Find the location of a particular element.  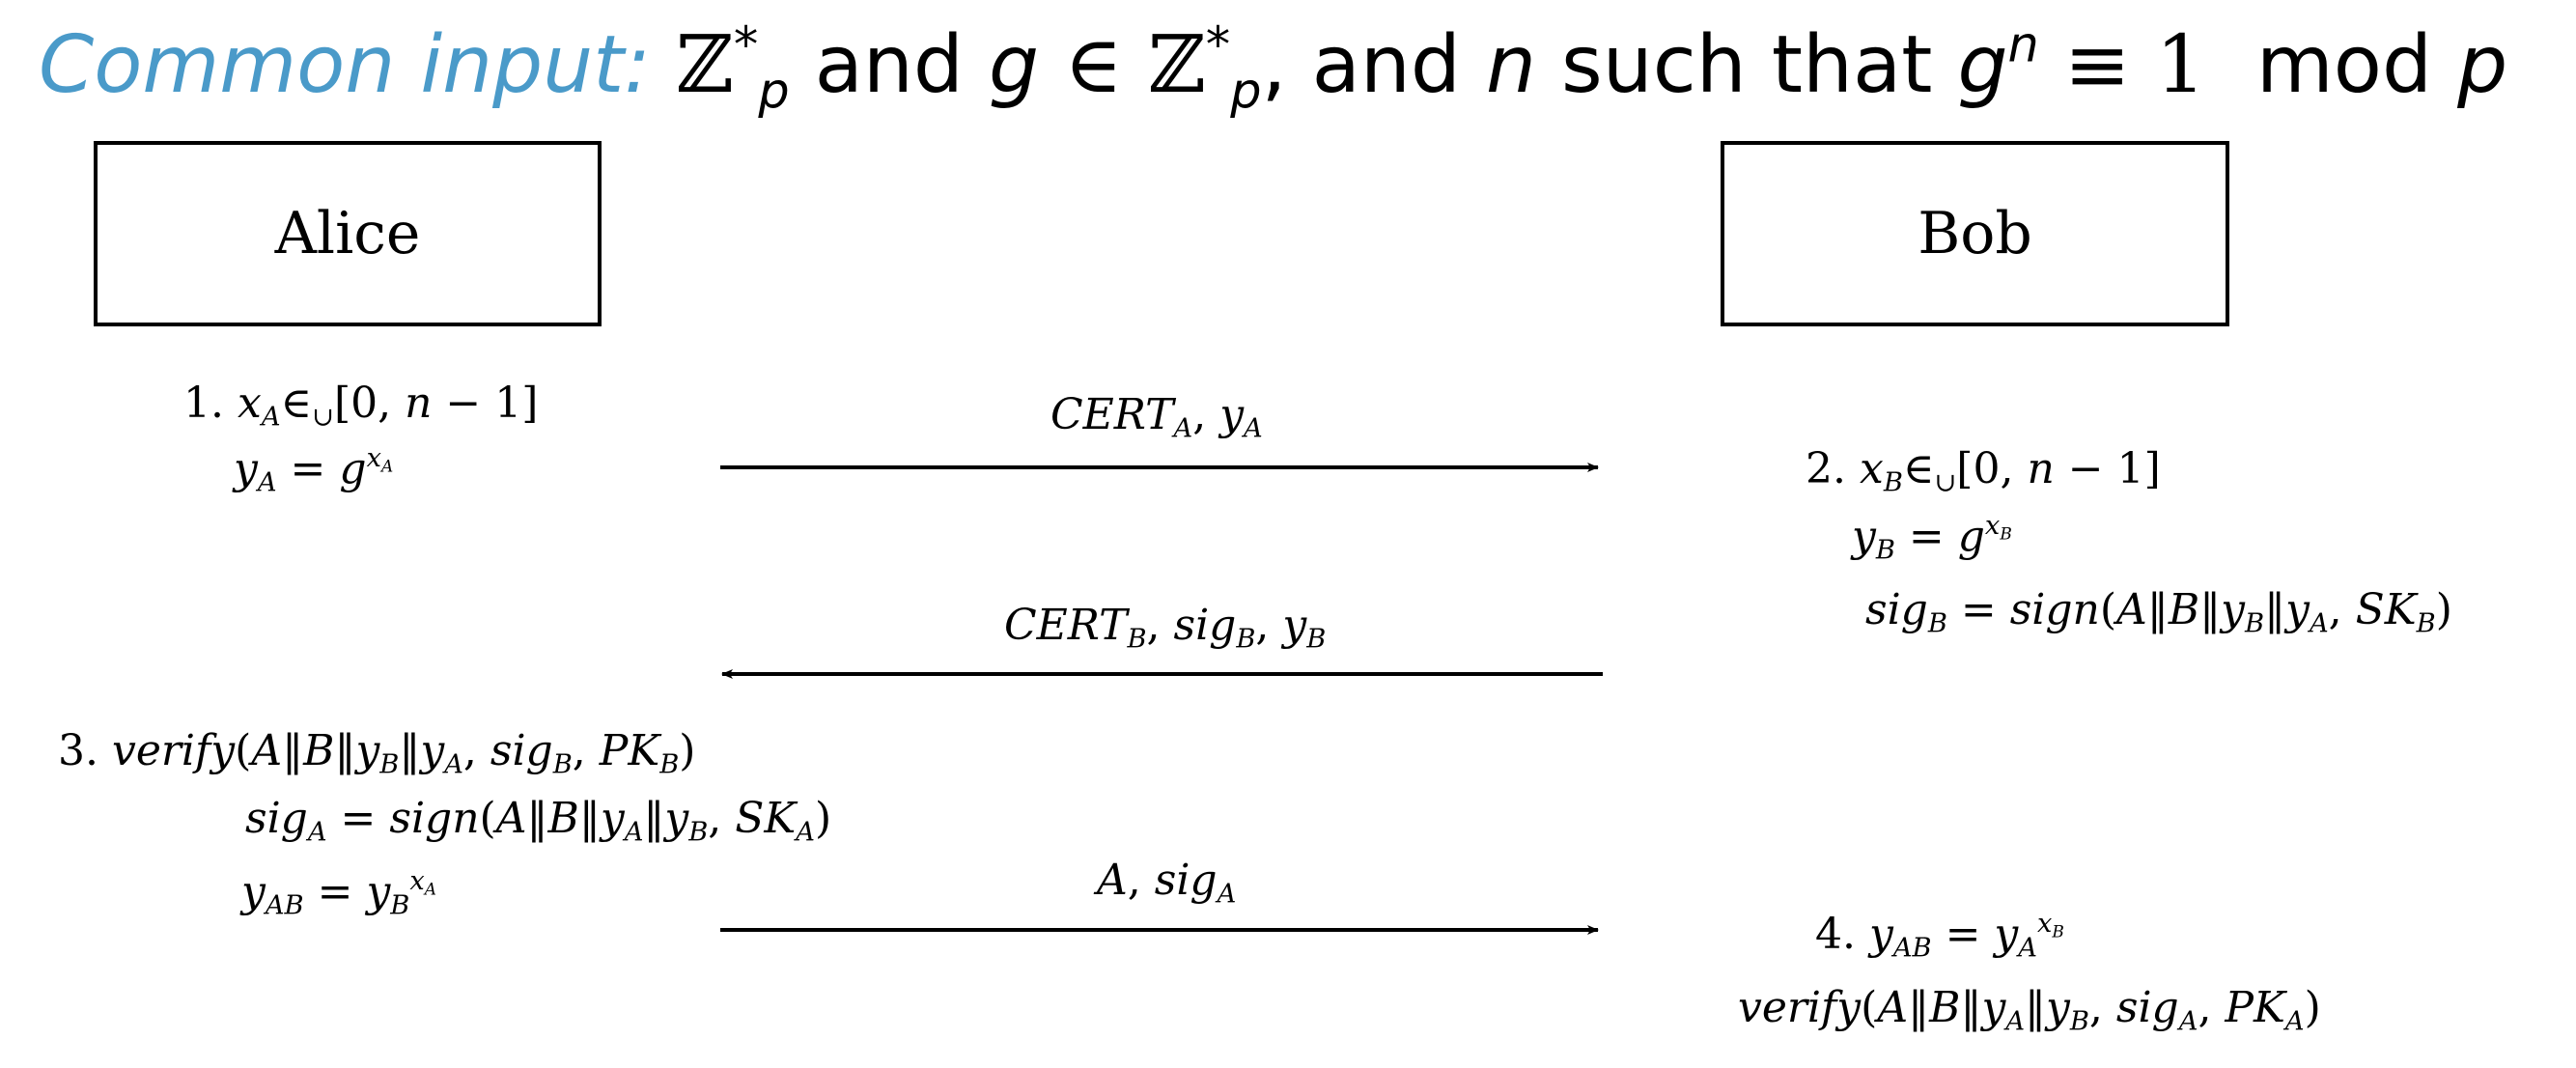

step-2-line-1: 2. xB∈∪[0, n − 1] is located at coordinates (1984, 471).